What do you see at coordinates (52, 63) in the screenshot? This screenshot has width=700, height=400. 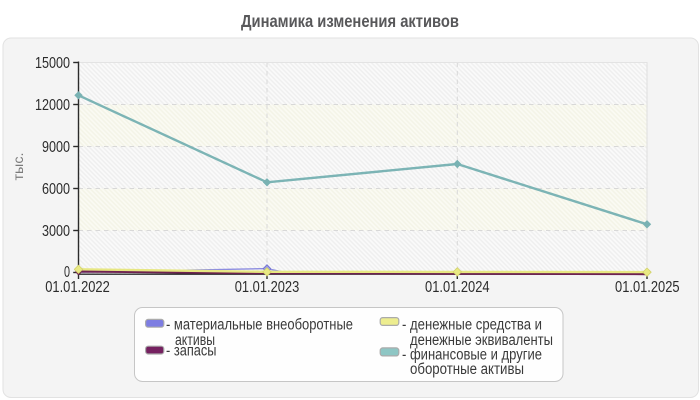 I see `svg-text: 15000` at bounding box center [52, 63].